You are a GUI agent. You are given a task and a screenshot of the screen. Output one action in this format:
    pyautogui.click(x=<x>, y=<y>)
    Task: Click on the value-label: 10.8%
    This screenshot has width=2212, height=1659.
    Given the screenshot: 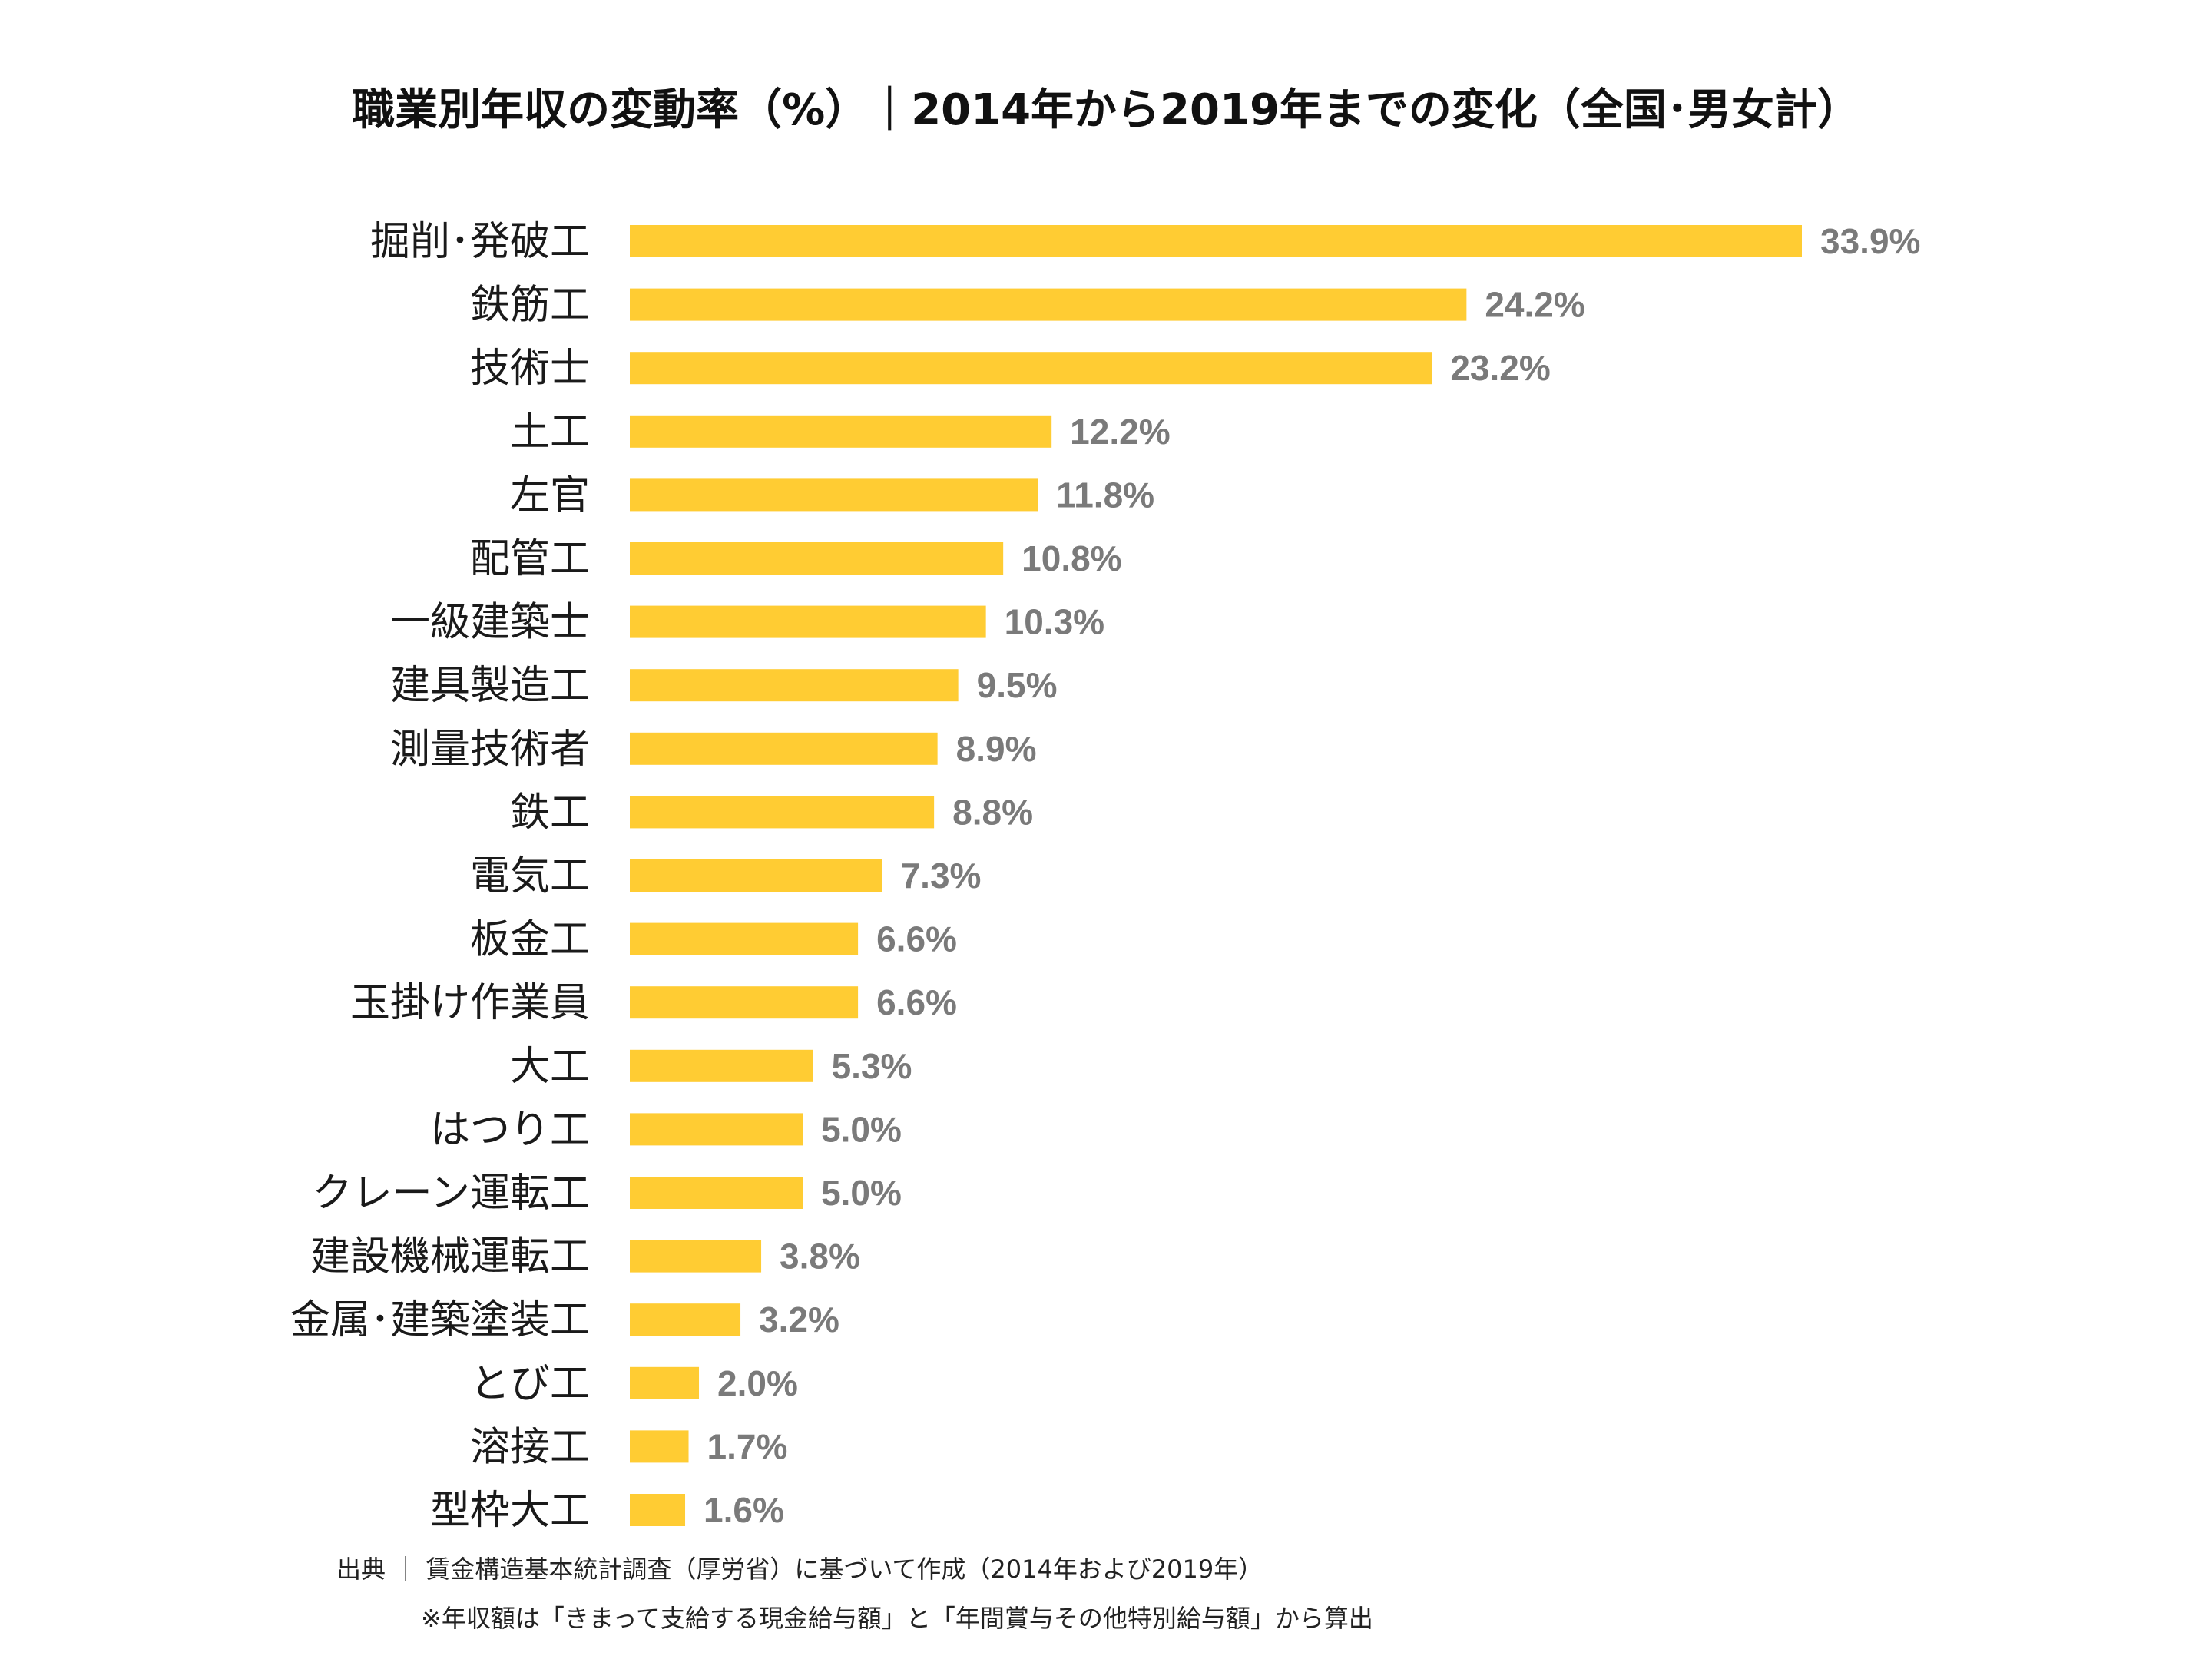 What is the action you would take?
    pyautogui.click(x=1072, y=558)
    